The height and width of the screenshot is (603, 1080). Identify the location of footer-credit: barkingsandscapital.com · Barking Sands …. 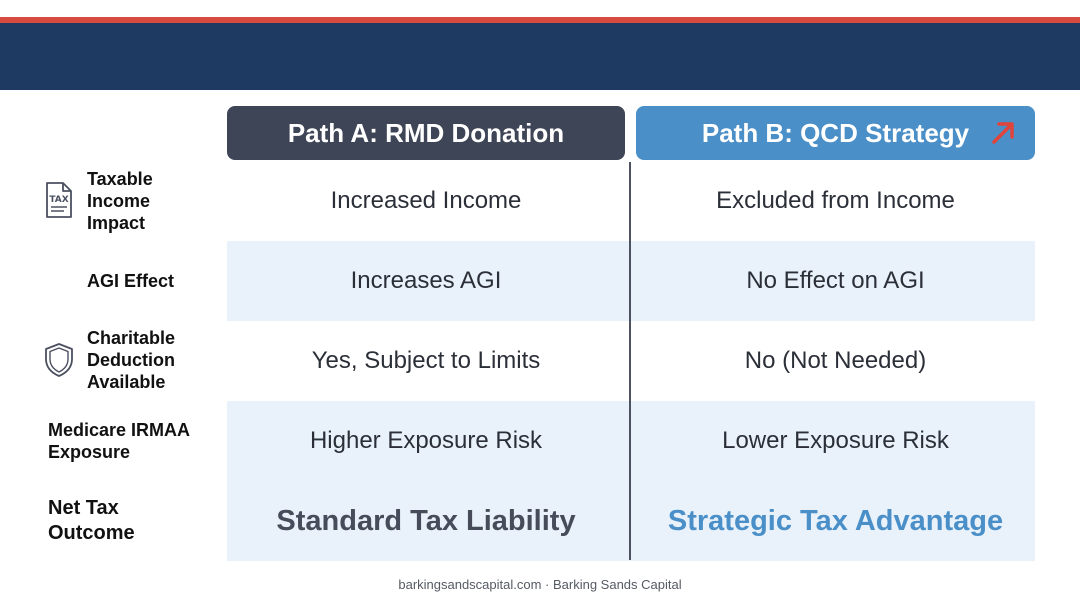
(540, 584).